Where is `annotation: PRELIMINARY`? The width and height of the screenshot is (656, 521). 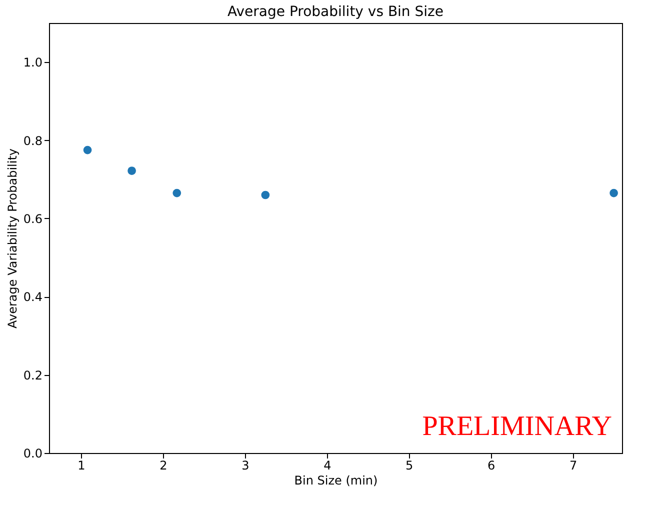
annotation: PRELIMINARY is located at coordinates (517, 426).